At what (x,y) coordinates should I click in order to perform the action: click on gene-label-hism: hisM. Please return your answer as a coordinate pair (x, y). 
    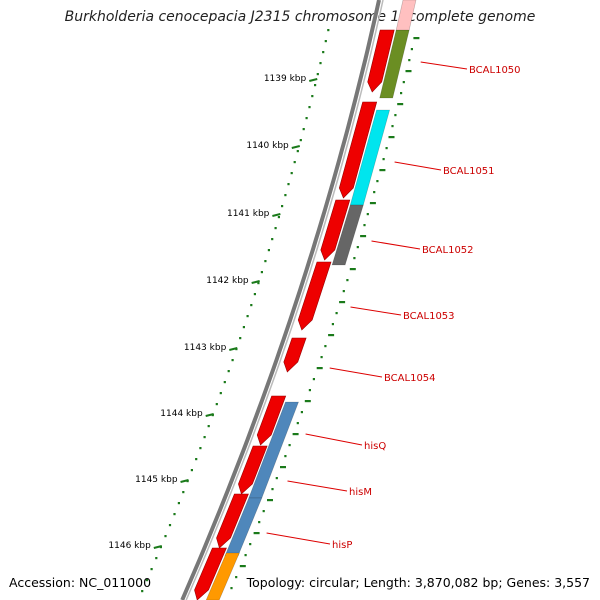
    Looking at the image, I should click on (360, 492).